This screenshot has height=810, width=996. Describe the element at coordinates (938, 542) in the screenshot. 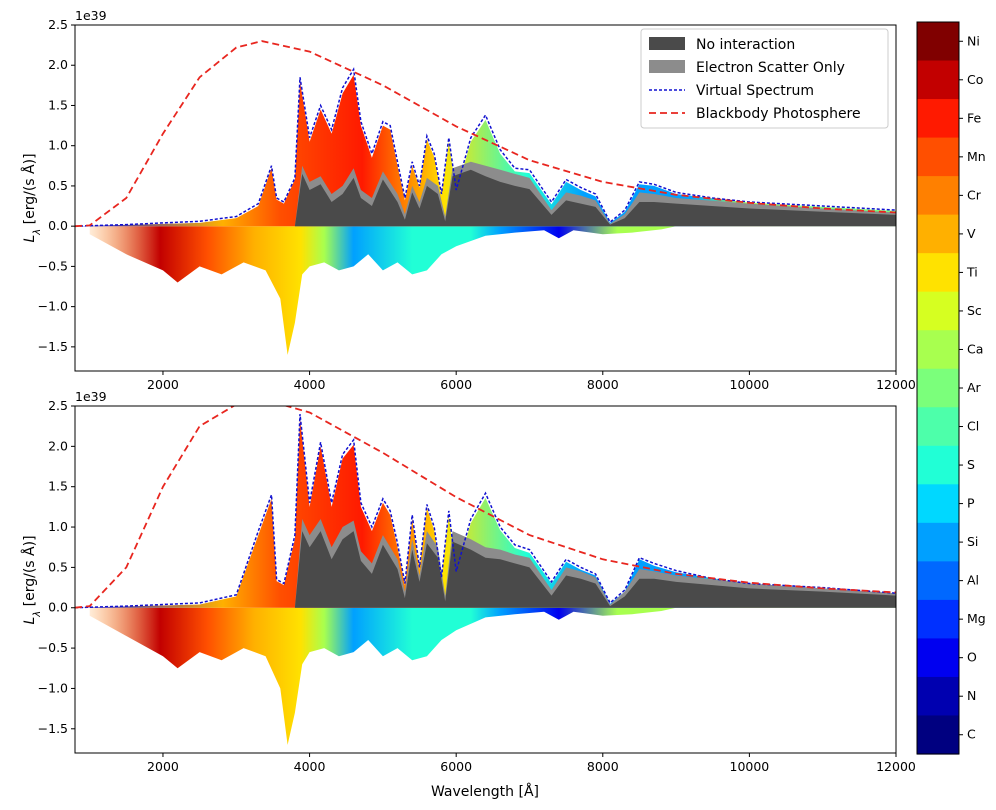

I see `colorbar-segment-si` at that location.